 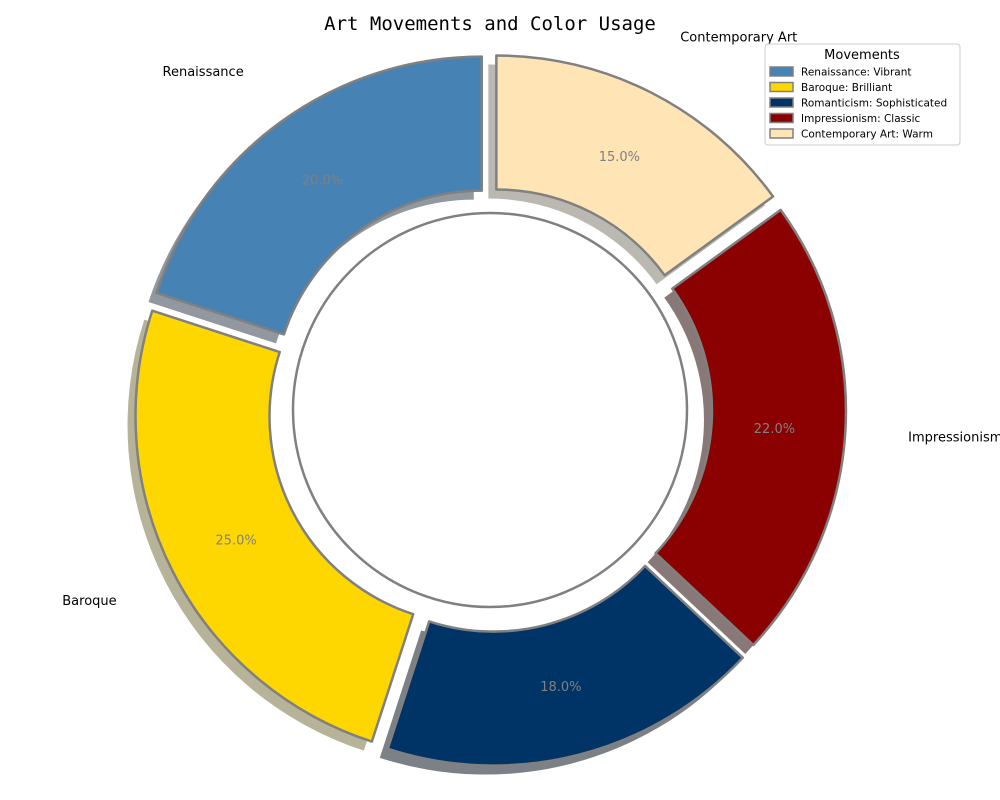 I want to click on legend-swatch-romanticism, so click(x=781, y=102).